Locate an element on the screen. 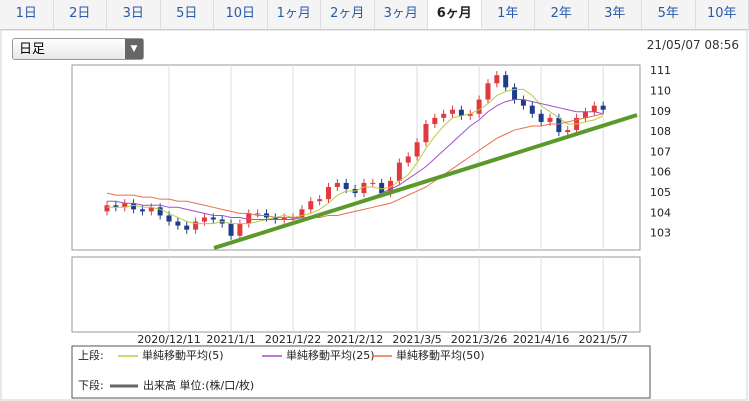 Image resolution: width=749 pixels, height=401 pixels. legend-entry: 出来高 単位:(株/口/枚) is located at coordinates (198, 385).